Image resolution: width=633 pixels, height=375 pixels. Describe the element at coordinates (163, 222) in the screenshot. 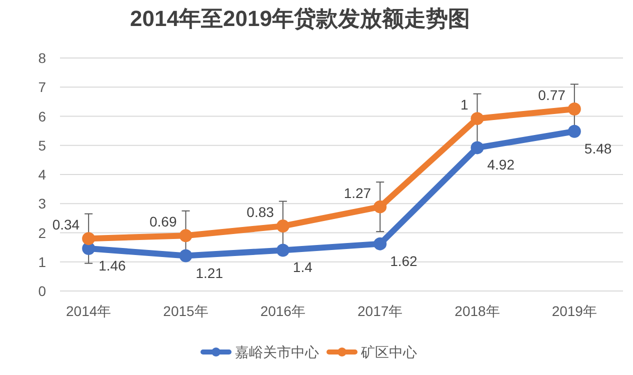

I see `annotation: 0.69` at that location.